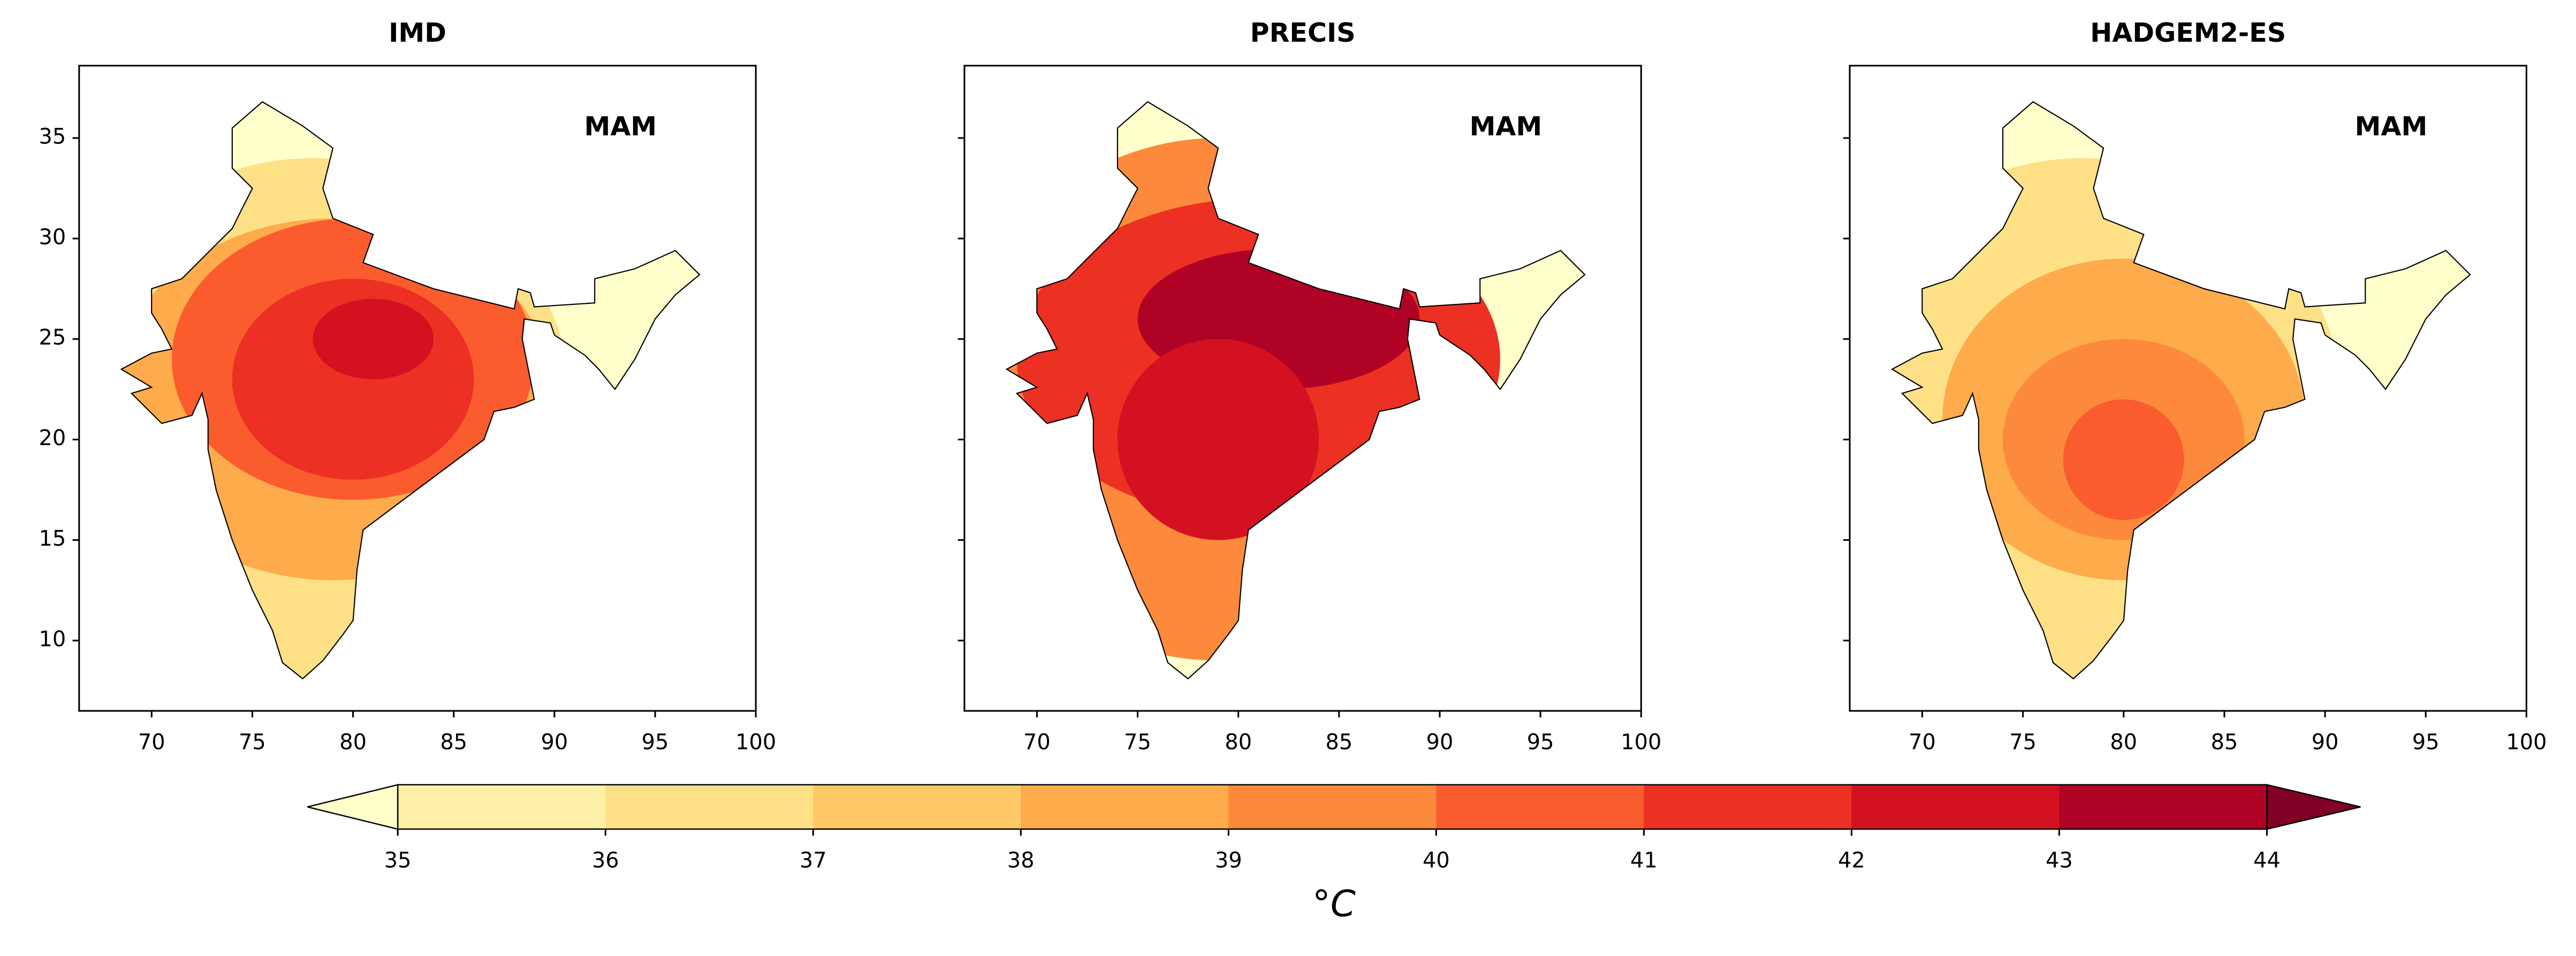 The height and width of the screenshot is (956, 2576). I want to click on colorbar-label: °C, so click(1334, 904).